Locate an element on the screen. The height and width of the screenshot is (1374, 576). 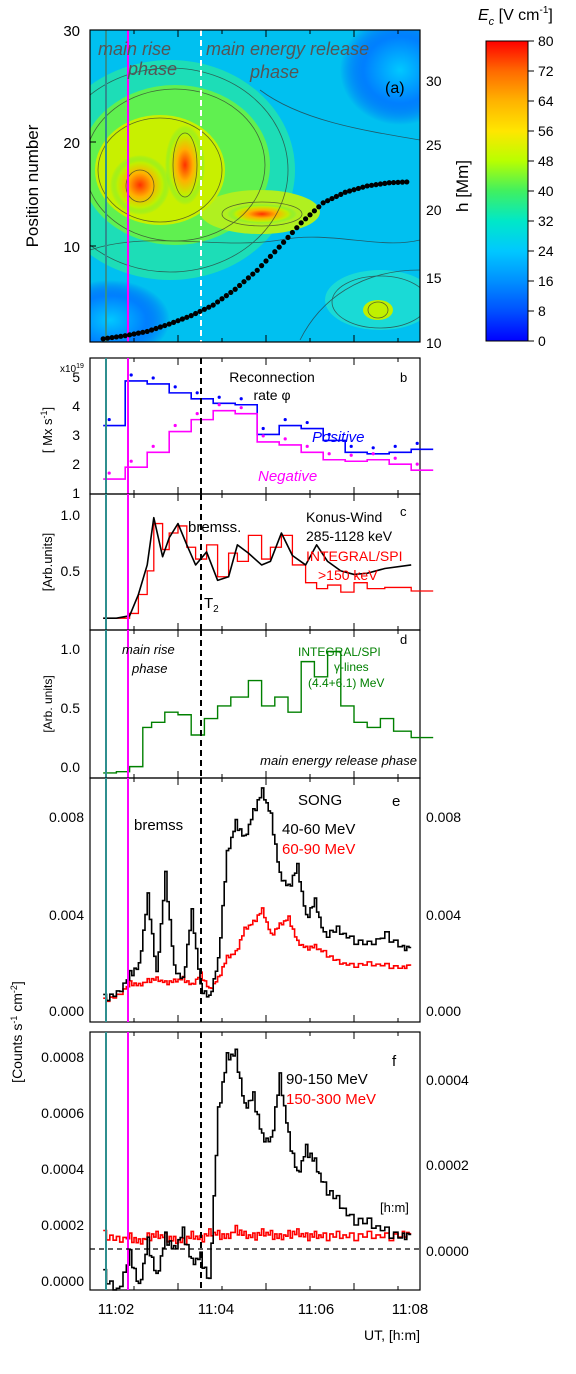
colorbar-tick-label: 16 is located at coordinates (546, 281).